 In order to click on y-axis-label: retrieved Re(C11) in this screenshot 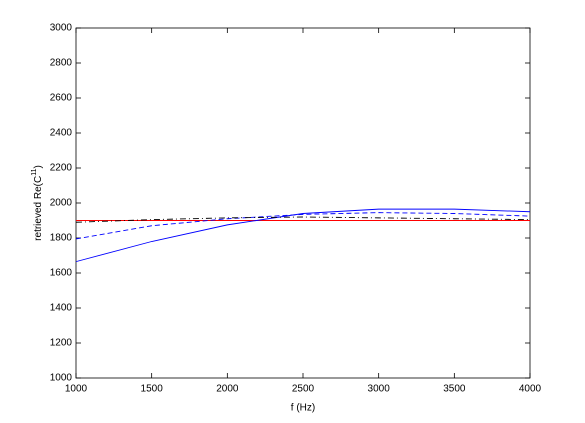, I will do `click(37, 203)`.